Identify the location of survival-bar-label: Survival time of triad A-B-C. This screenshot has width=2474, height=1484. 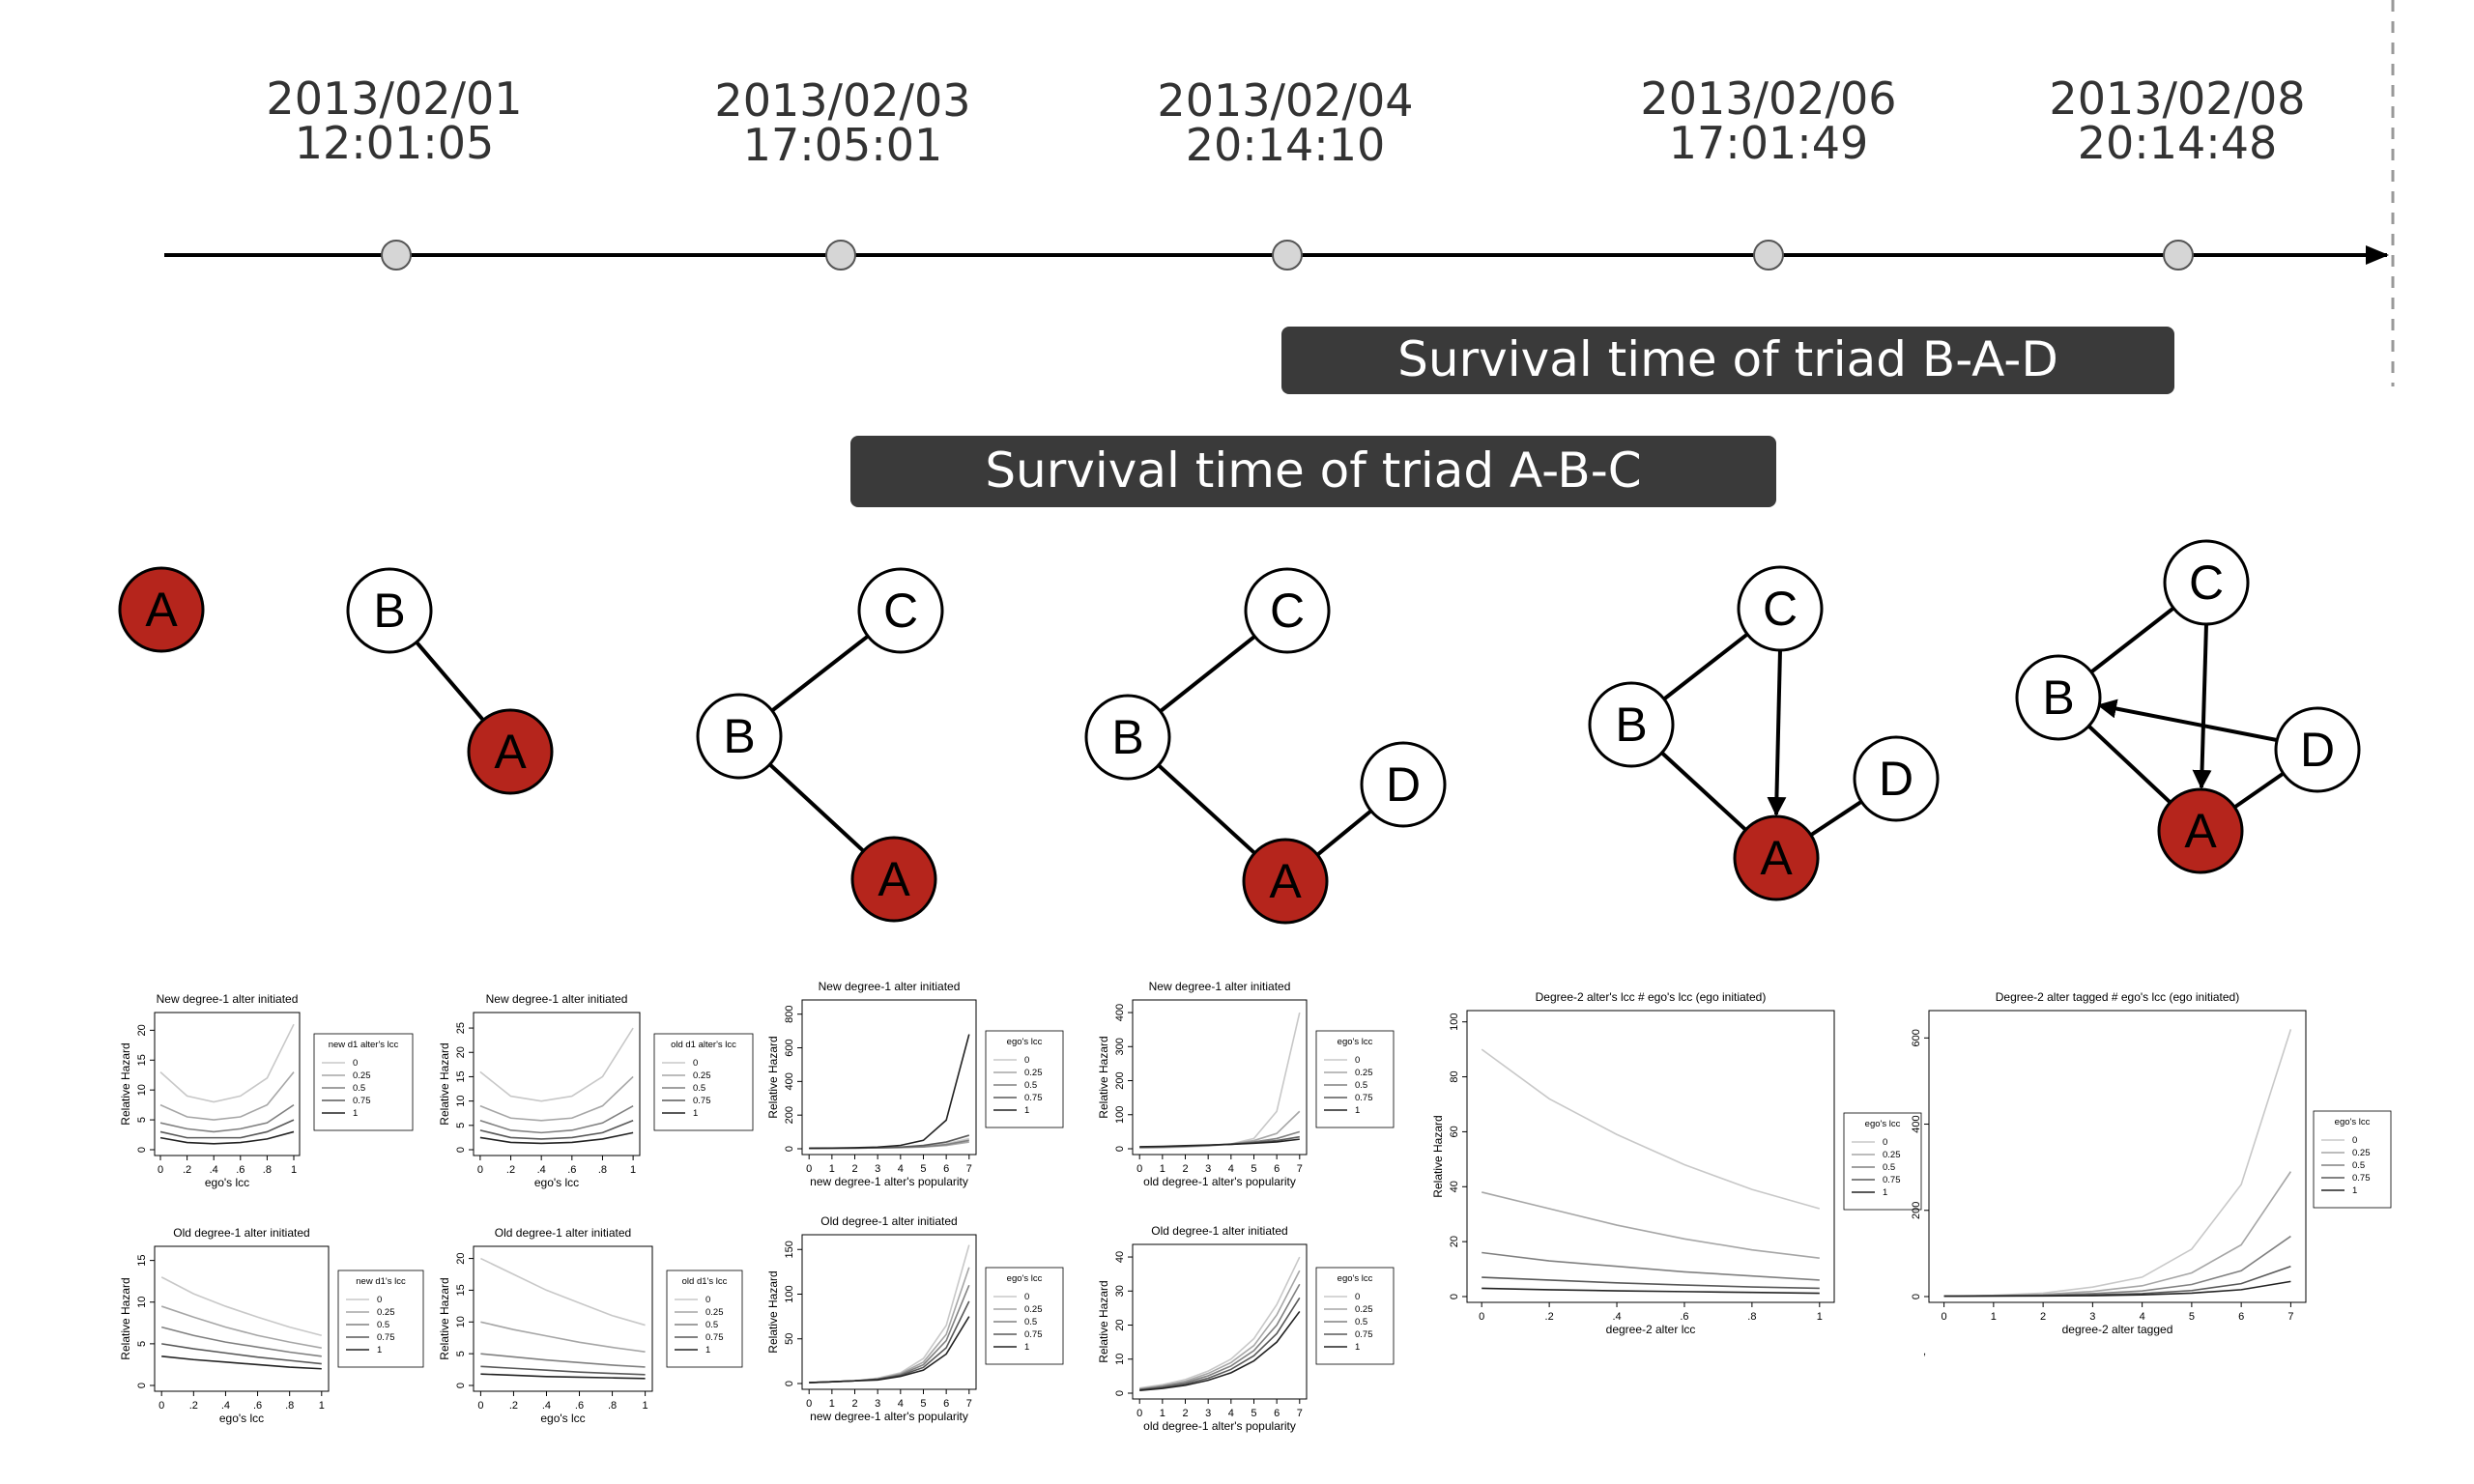
(1313, 471).